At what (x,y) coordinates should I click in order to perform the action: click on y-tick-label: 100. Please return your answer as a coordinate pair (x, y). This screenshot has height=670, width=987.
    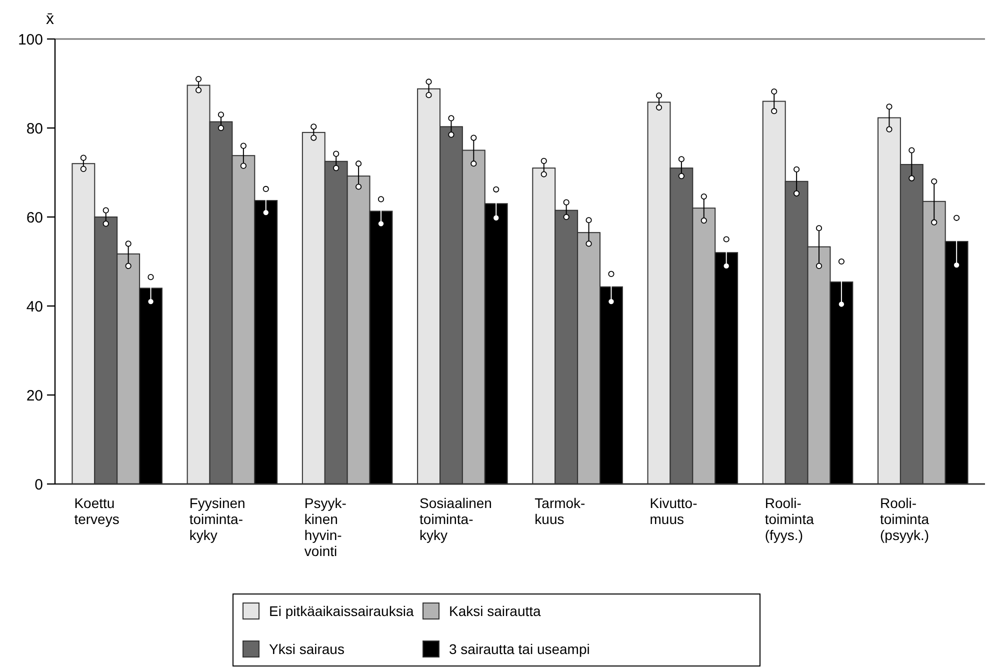
    Looking at the image, I should click on (30, 39).